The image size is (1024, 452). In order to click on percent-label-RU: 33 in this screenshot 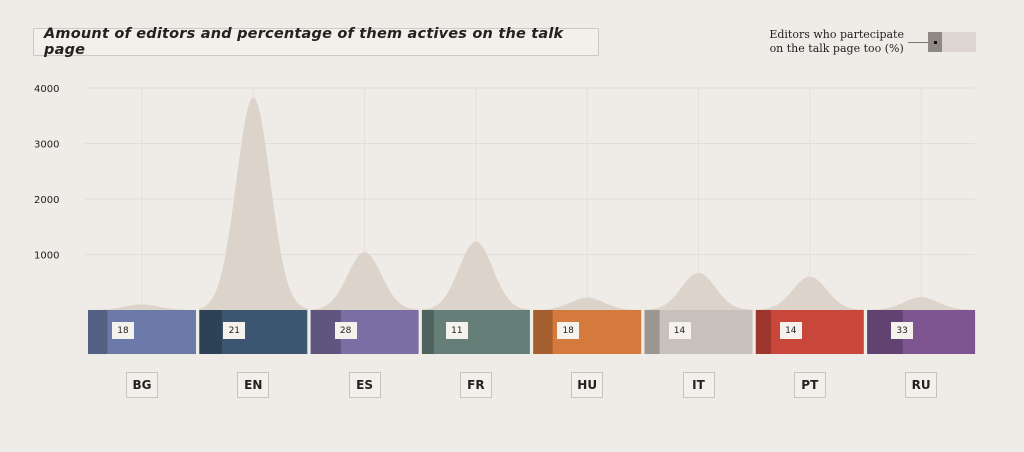, I will do `click(902, 330)`.